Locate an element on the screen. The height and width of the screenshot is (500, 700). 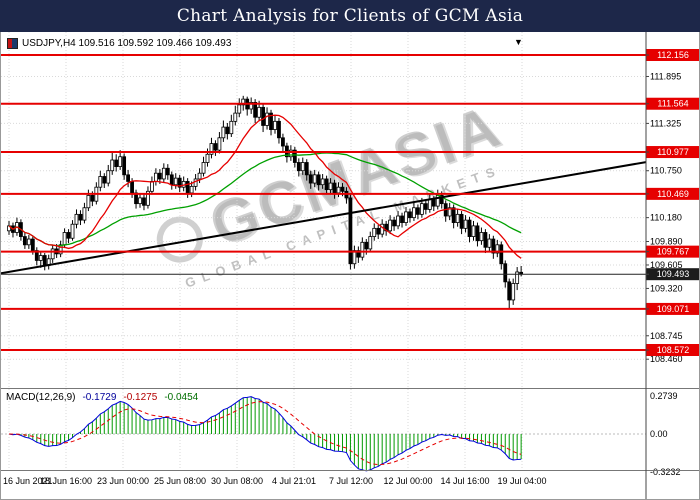
svg-text: 4 Jul 21:01 is located at coordinates (294, 481).